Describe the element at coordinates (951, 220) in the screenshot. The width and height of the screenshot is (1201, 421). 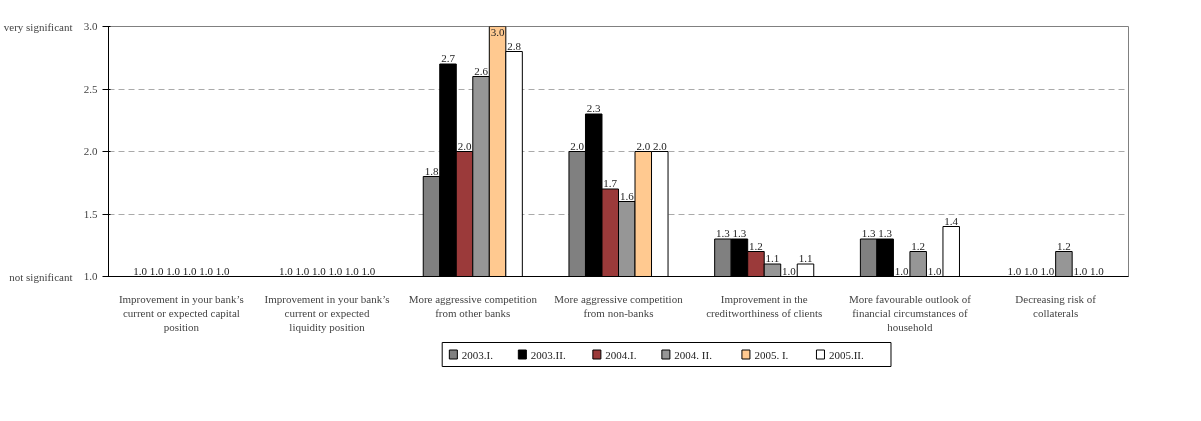
I see `data-label: 1.4` at that location.